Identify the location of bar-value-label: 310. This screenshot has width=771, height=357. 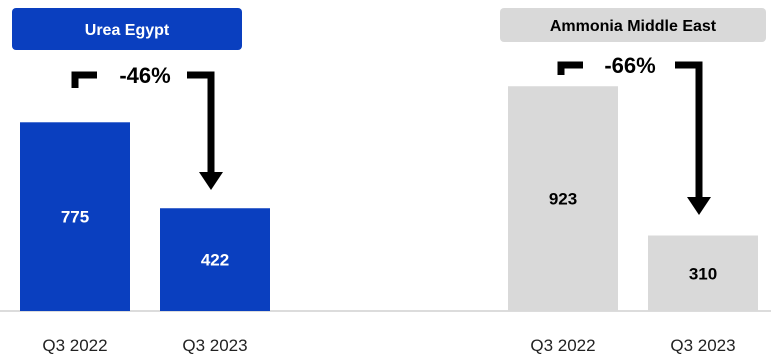
(703, 273).